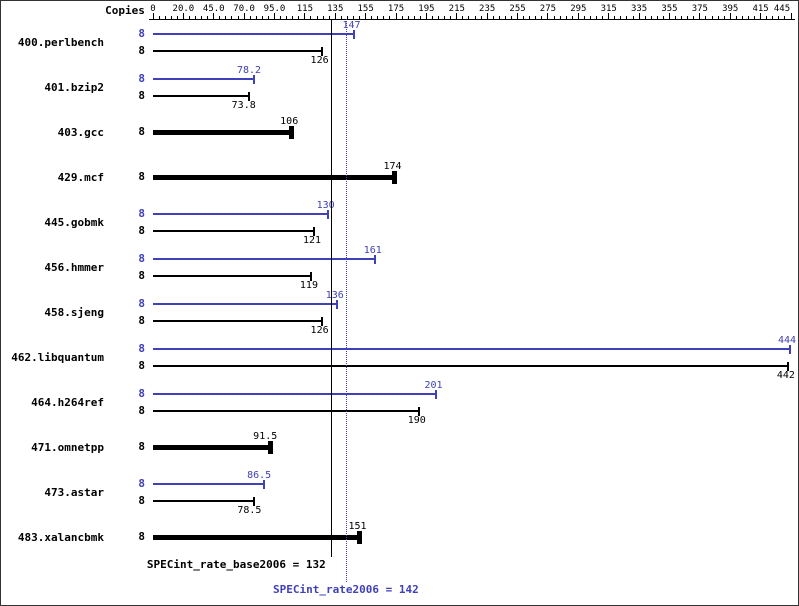  I want to click on result-value: 161, so click(372, 250).